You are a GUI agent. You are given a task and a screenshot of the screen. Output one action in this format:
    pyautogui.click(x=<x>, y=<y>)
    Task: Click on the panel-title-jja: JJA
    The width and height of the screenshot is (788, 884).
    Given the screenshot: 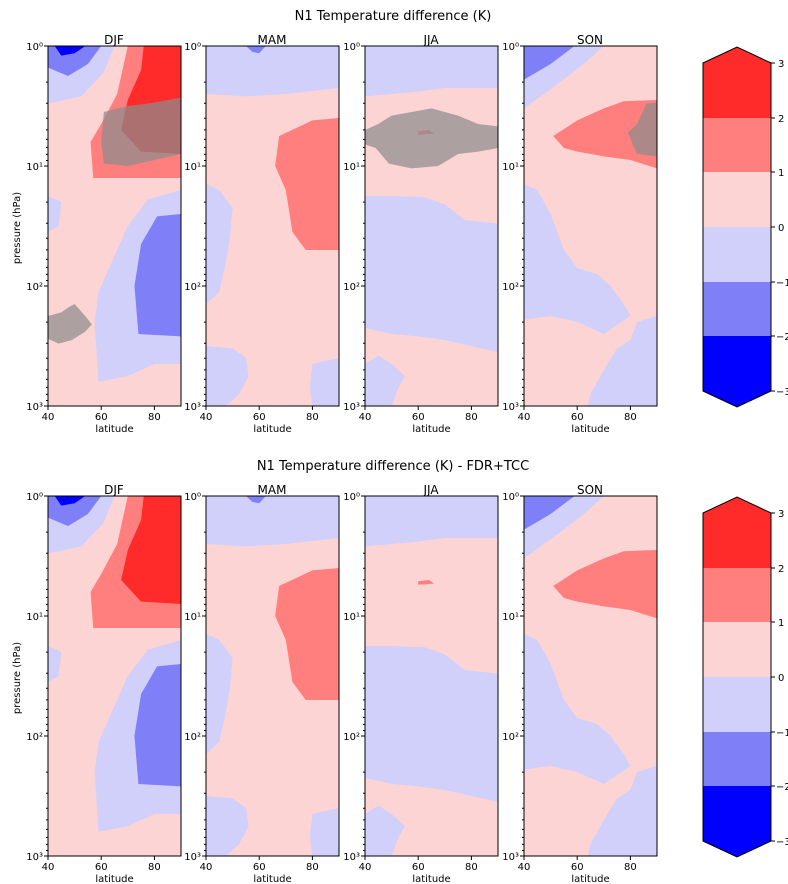 What is the action you would take?
    pyautogui.click(x=430, y=490)
    